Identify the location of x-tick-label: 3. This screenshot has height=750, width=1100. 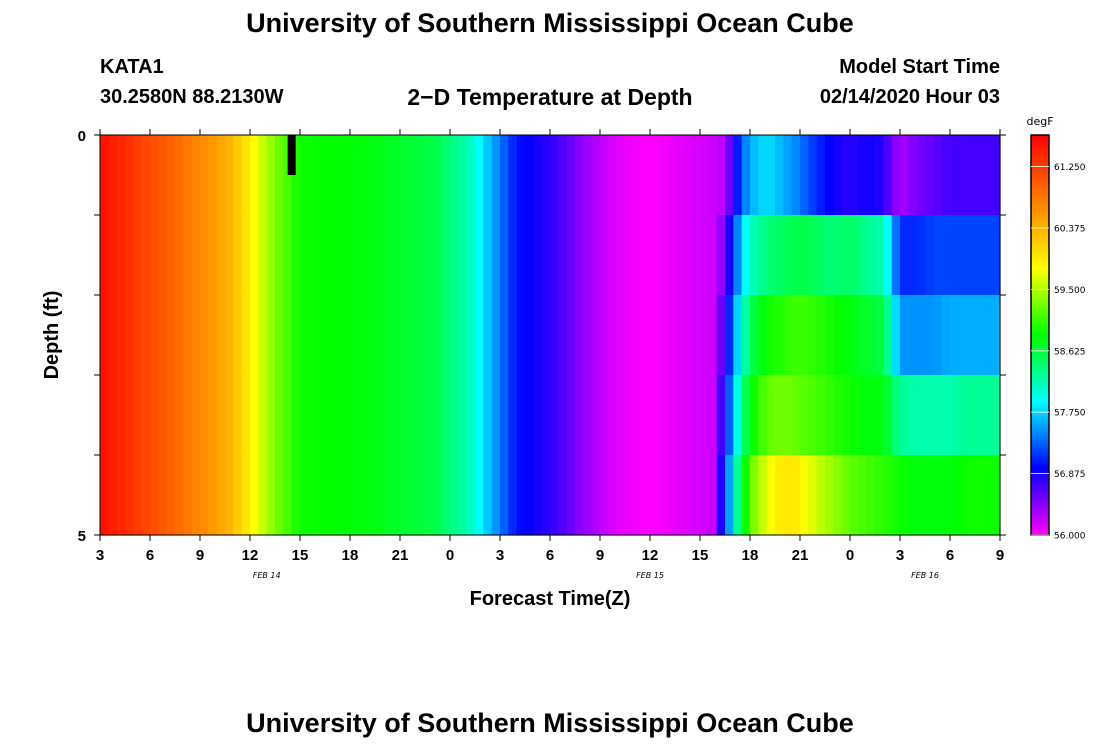
(500, 555).